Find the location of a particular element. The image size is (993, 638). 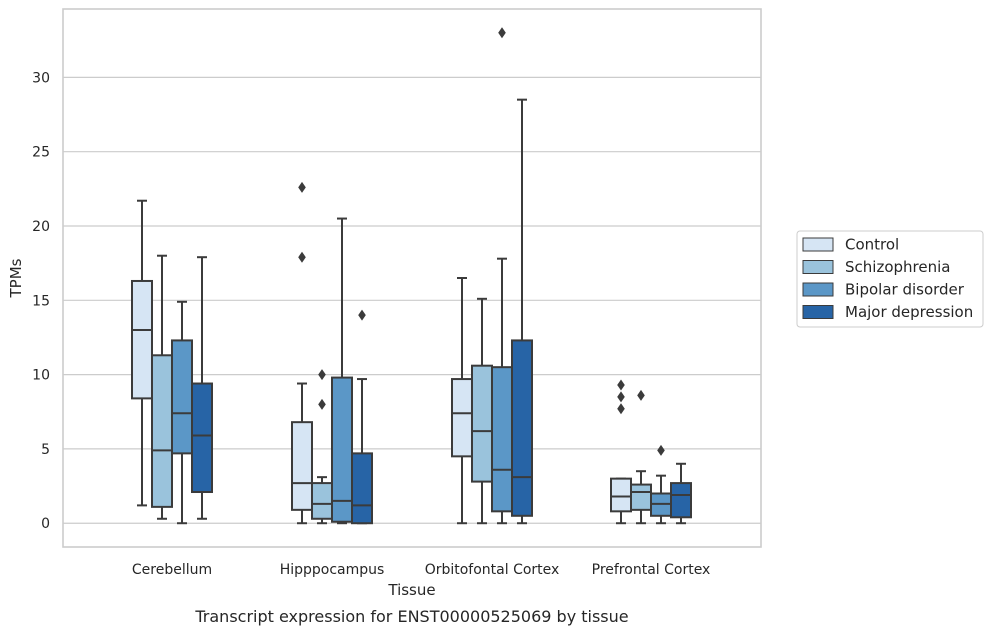

y-tick-label: 30 is located at coordinates (41, 78).